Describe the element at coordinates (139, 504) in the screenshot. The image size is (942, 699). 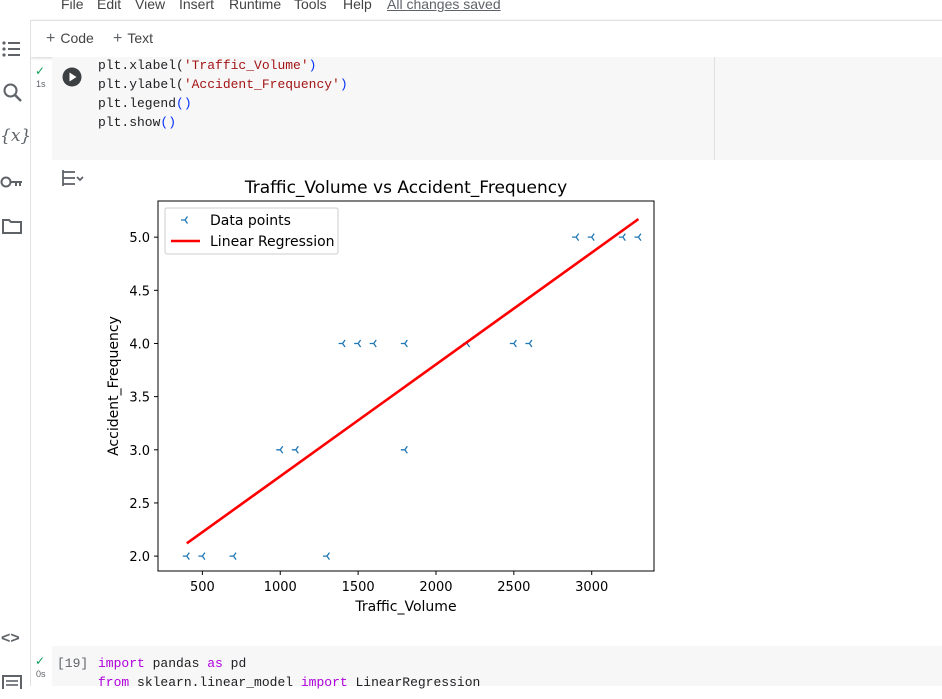
I see `y-tick-label: 2.5` at that location.